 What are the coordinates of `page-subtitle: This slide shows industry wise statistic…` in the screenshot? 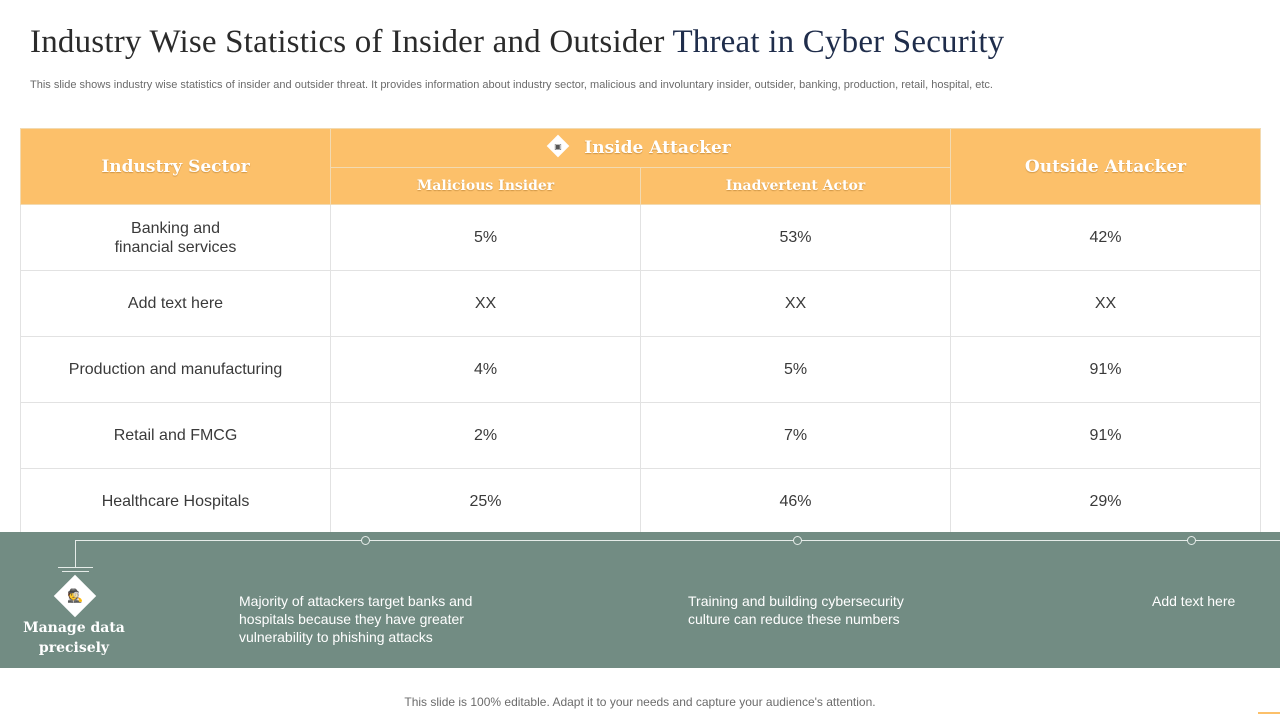 It's located at (511, 85).